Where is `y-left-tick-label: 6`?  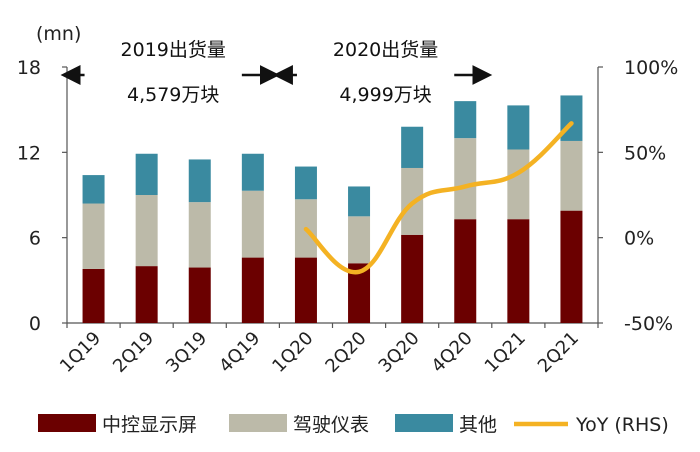 y-left-tick-label: 6 is located at coordinates (35, 239).